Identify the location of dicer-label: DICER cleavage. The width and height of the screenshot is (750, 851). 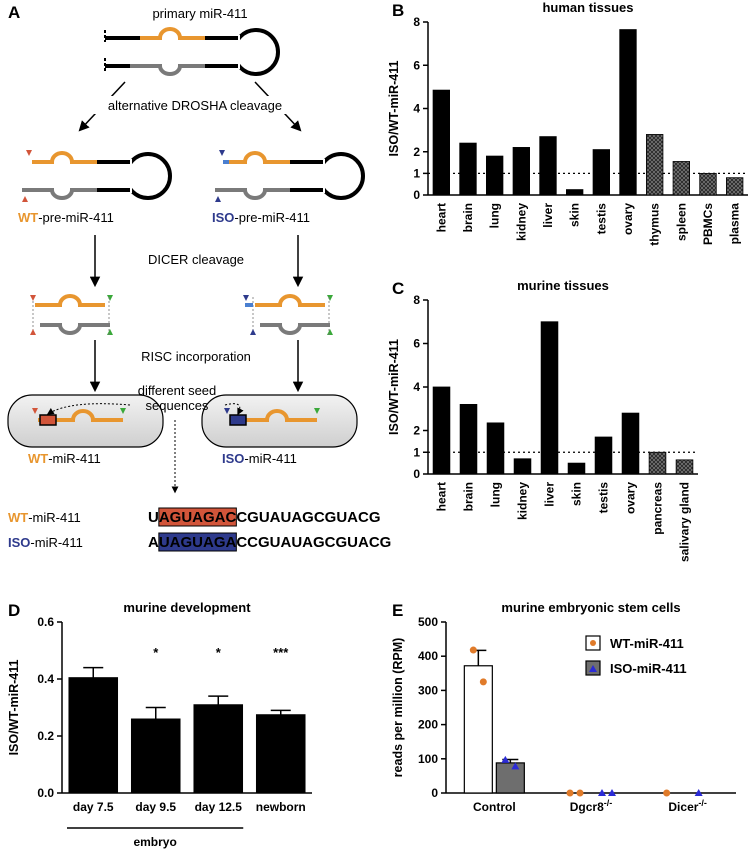
(196, 259).